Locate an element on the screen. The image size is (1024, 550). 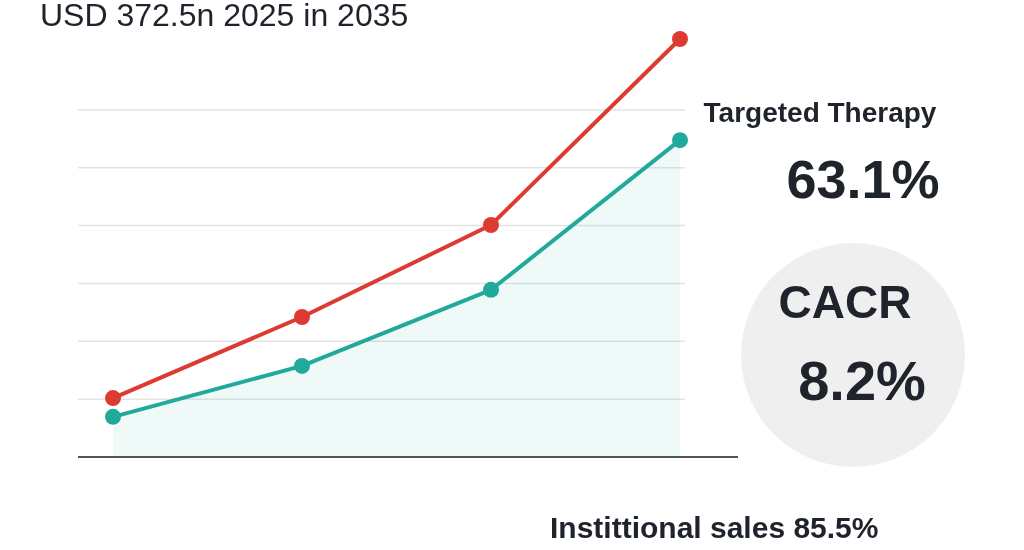
text: 8.2% is located at coordinates (862, 380).